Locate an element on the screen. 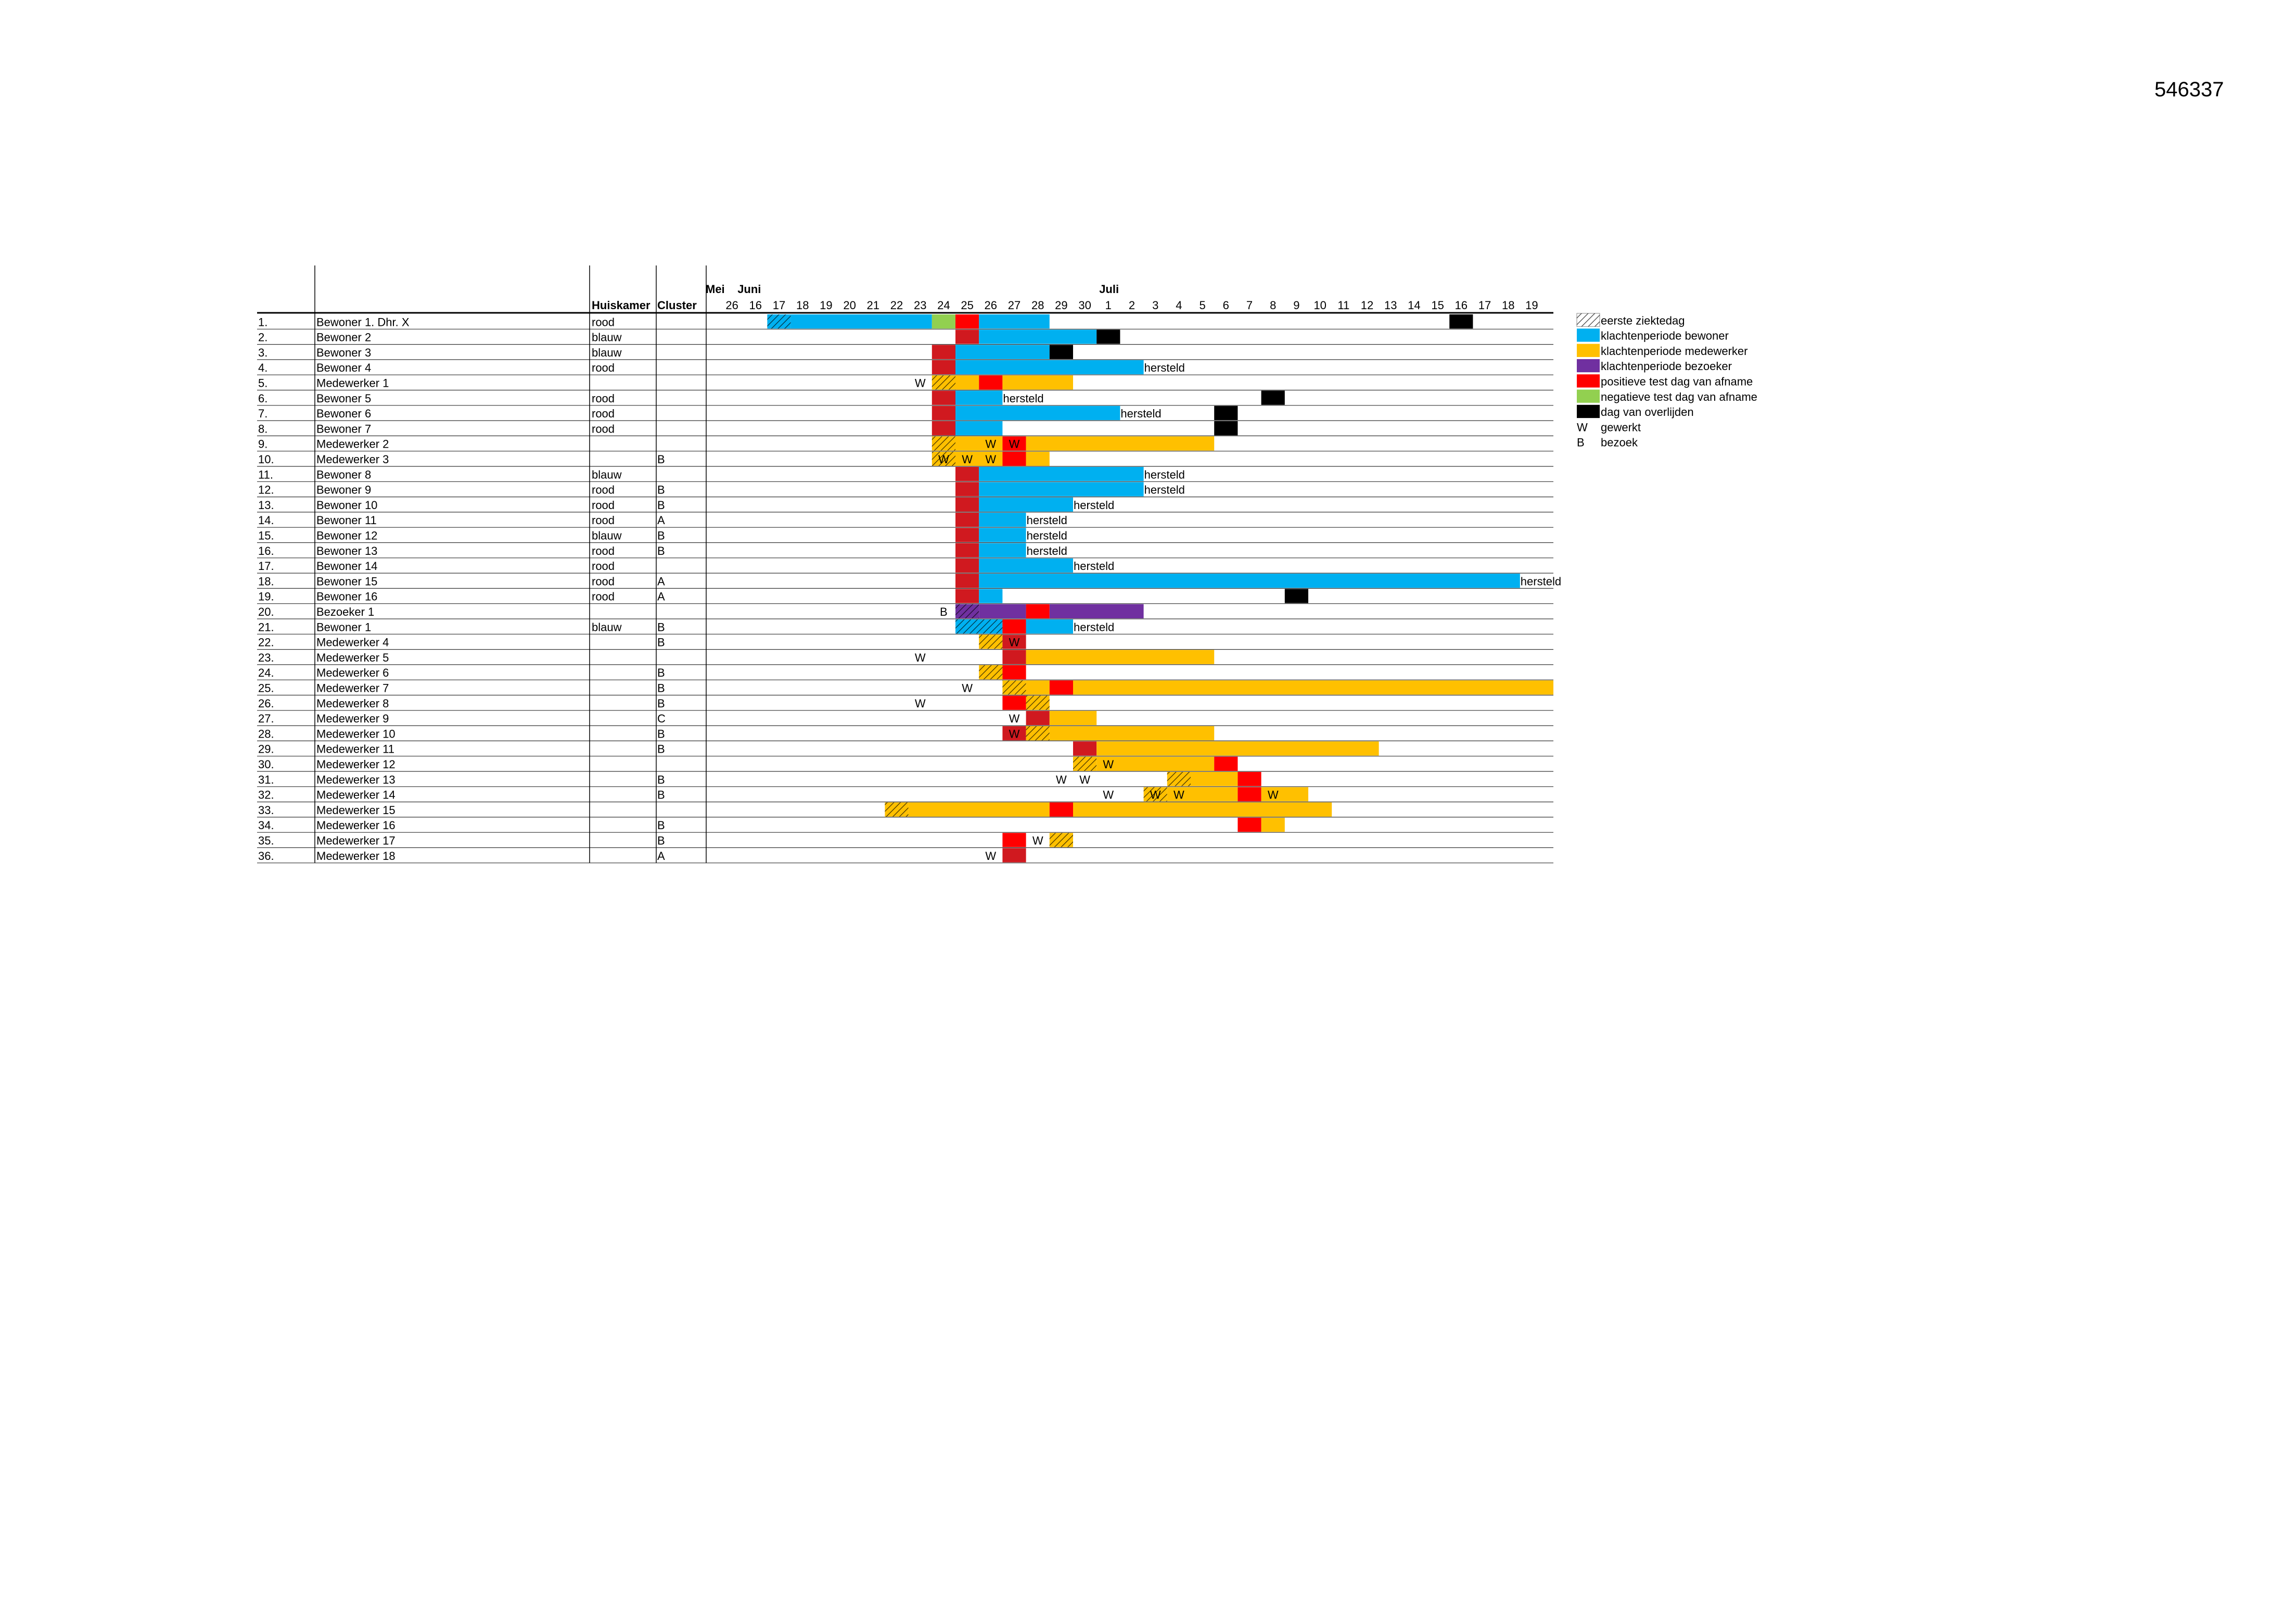 The image size is (2296, 1624). row-name: Medewerker 8 is located at coordinates (352, 704).